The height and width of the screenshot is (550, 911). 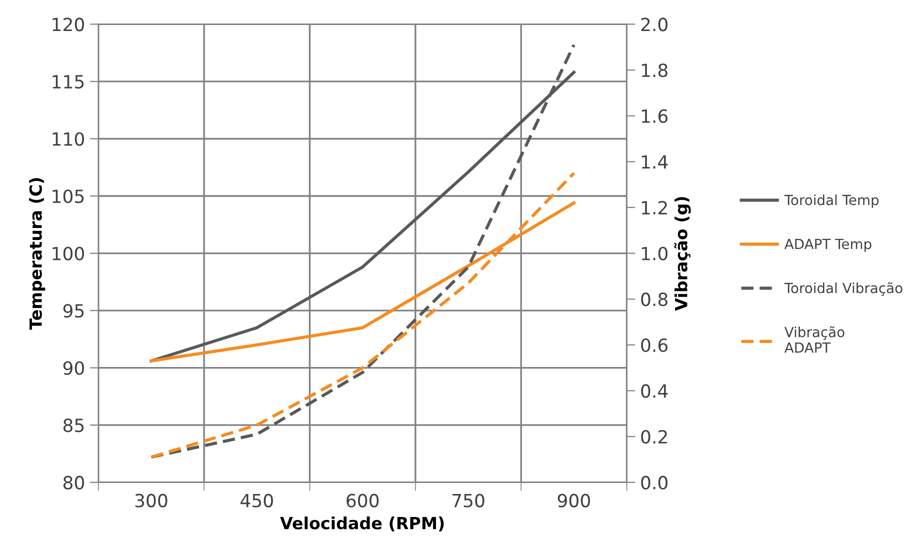 I want to click on x-tick-label: 300, so click(x=151, y=501).